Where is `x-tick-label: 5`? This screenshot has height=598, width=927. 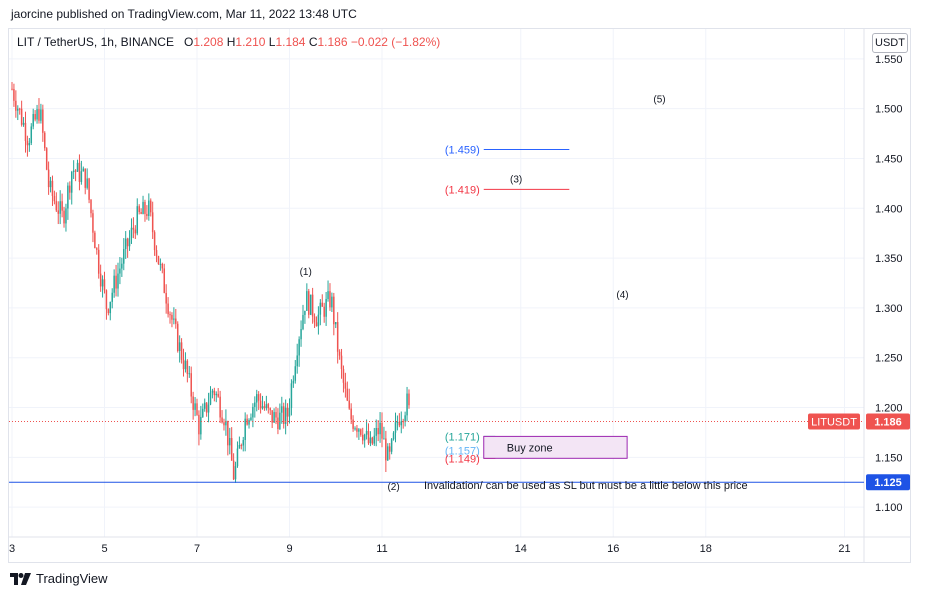
x-tick-label: 5 is located at coordinates (104, 549).